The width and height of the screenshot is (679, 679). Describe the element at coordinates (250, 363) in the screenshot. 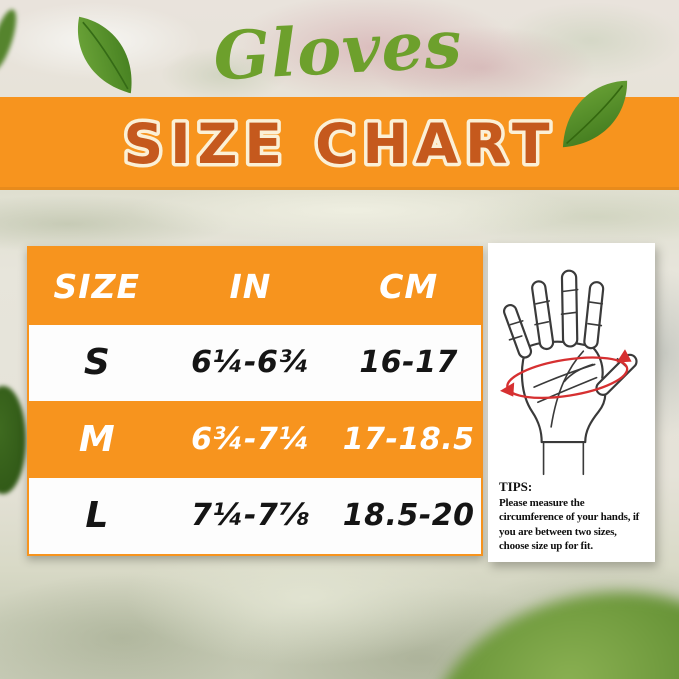

I see `cell-inches: 6¼-6¾` at that location.